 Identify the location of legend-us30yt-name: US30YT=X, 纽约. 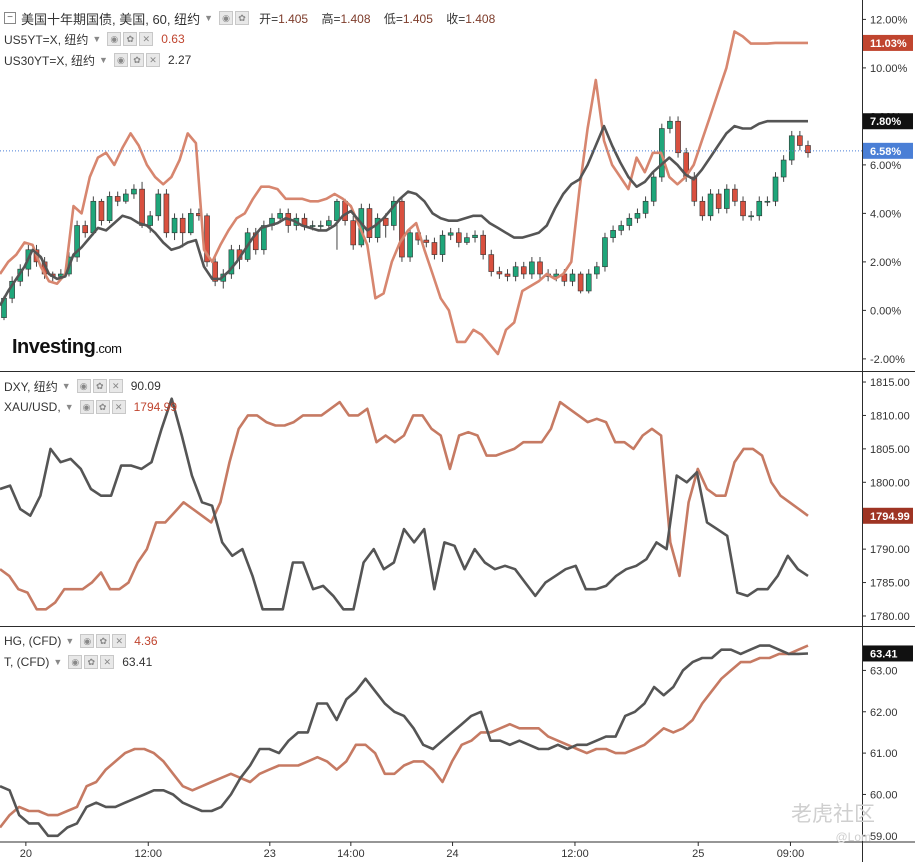
(50, 60).